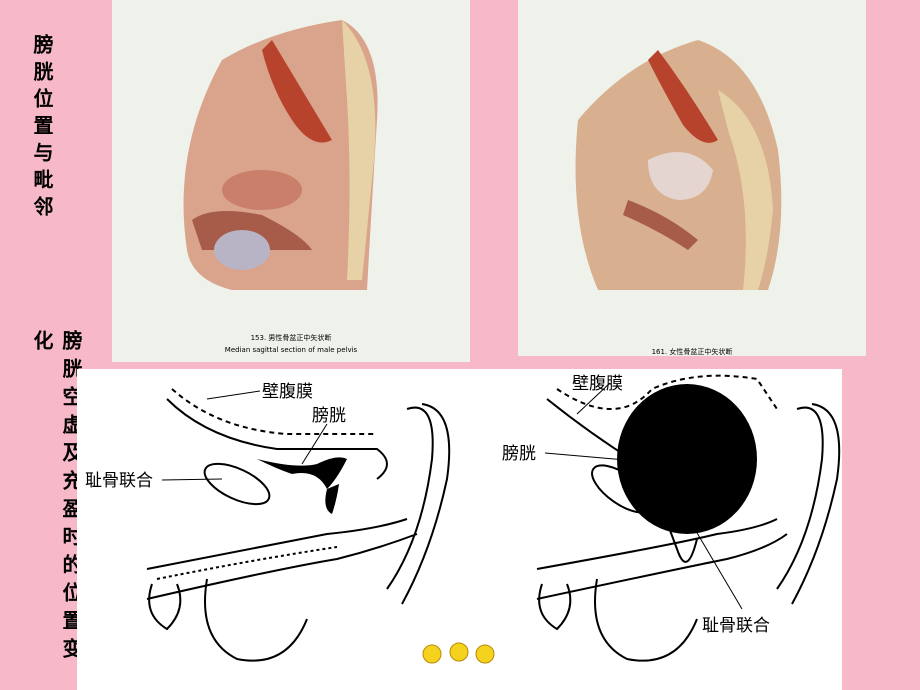 The image size is (920, 690). What do you see at coordinates (291, 337) in the screenshot?
I see `caption: 153. 男性骨盆正中矢状断` at bounding box center [291, 337].